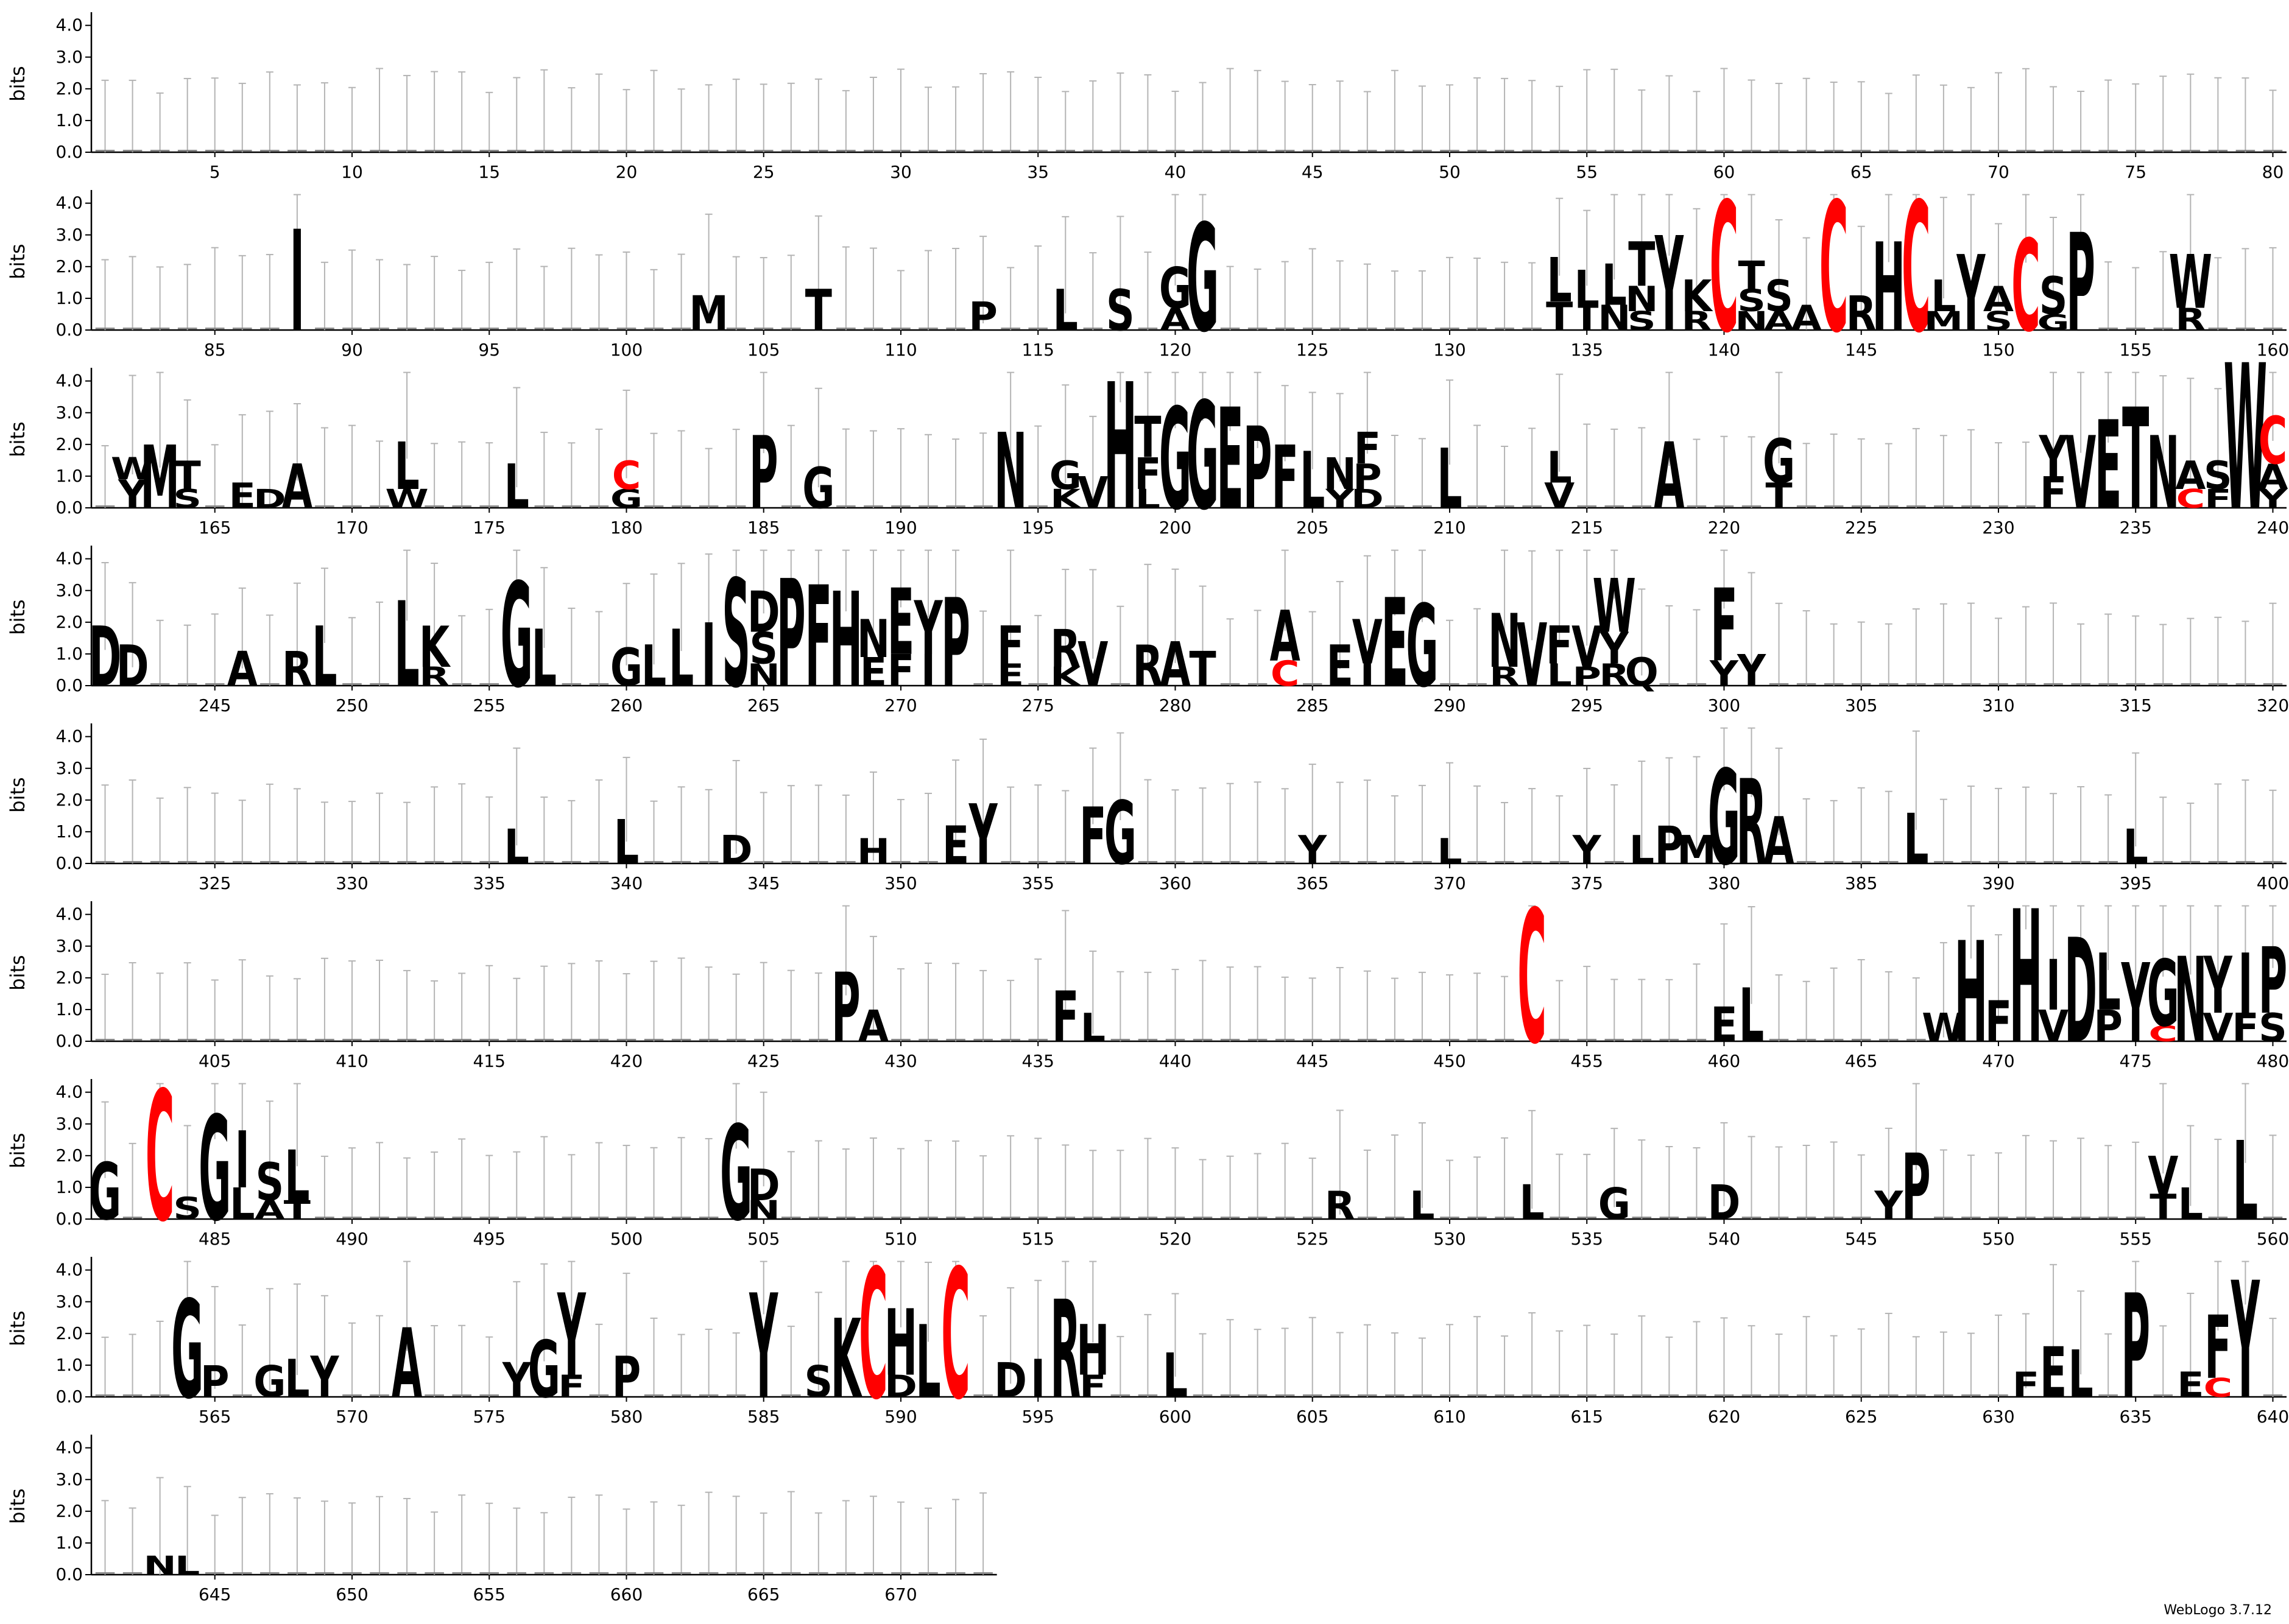 This screenshot has height=1624, width=2289. I want to click on logo-letter-S: S, so click(2218, 476).